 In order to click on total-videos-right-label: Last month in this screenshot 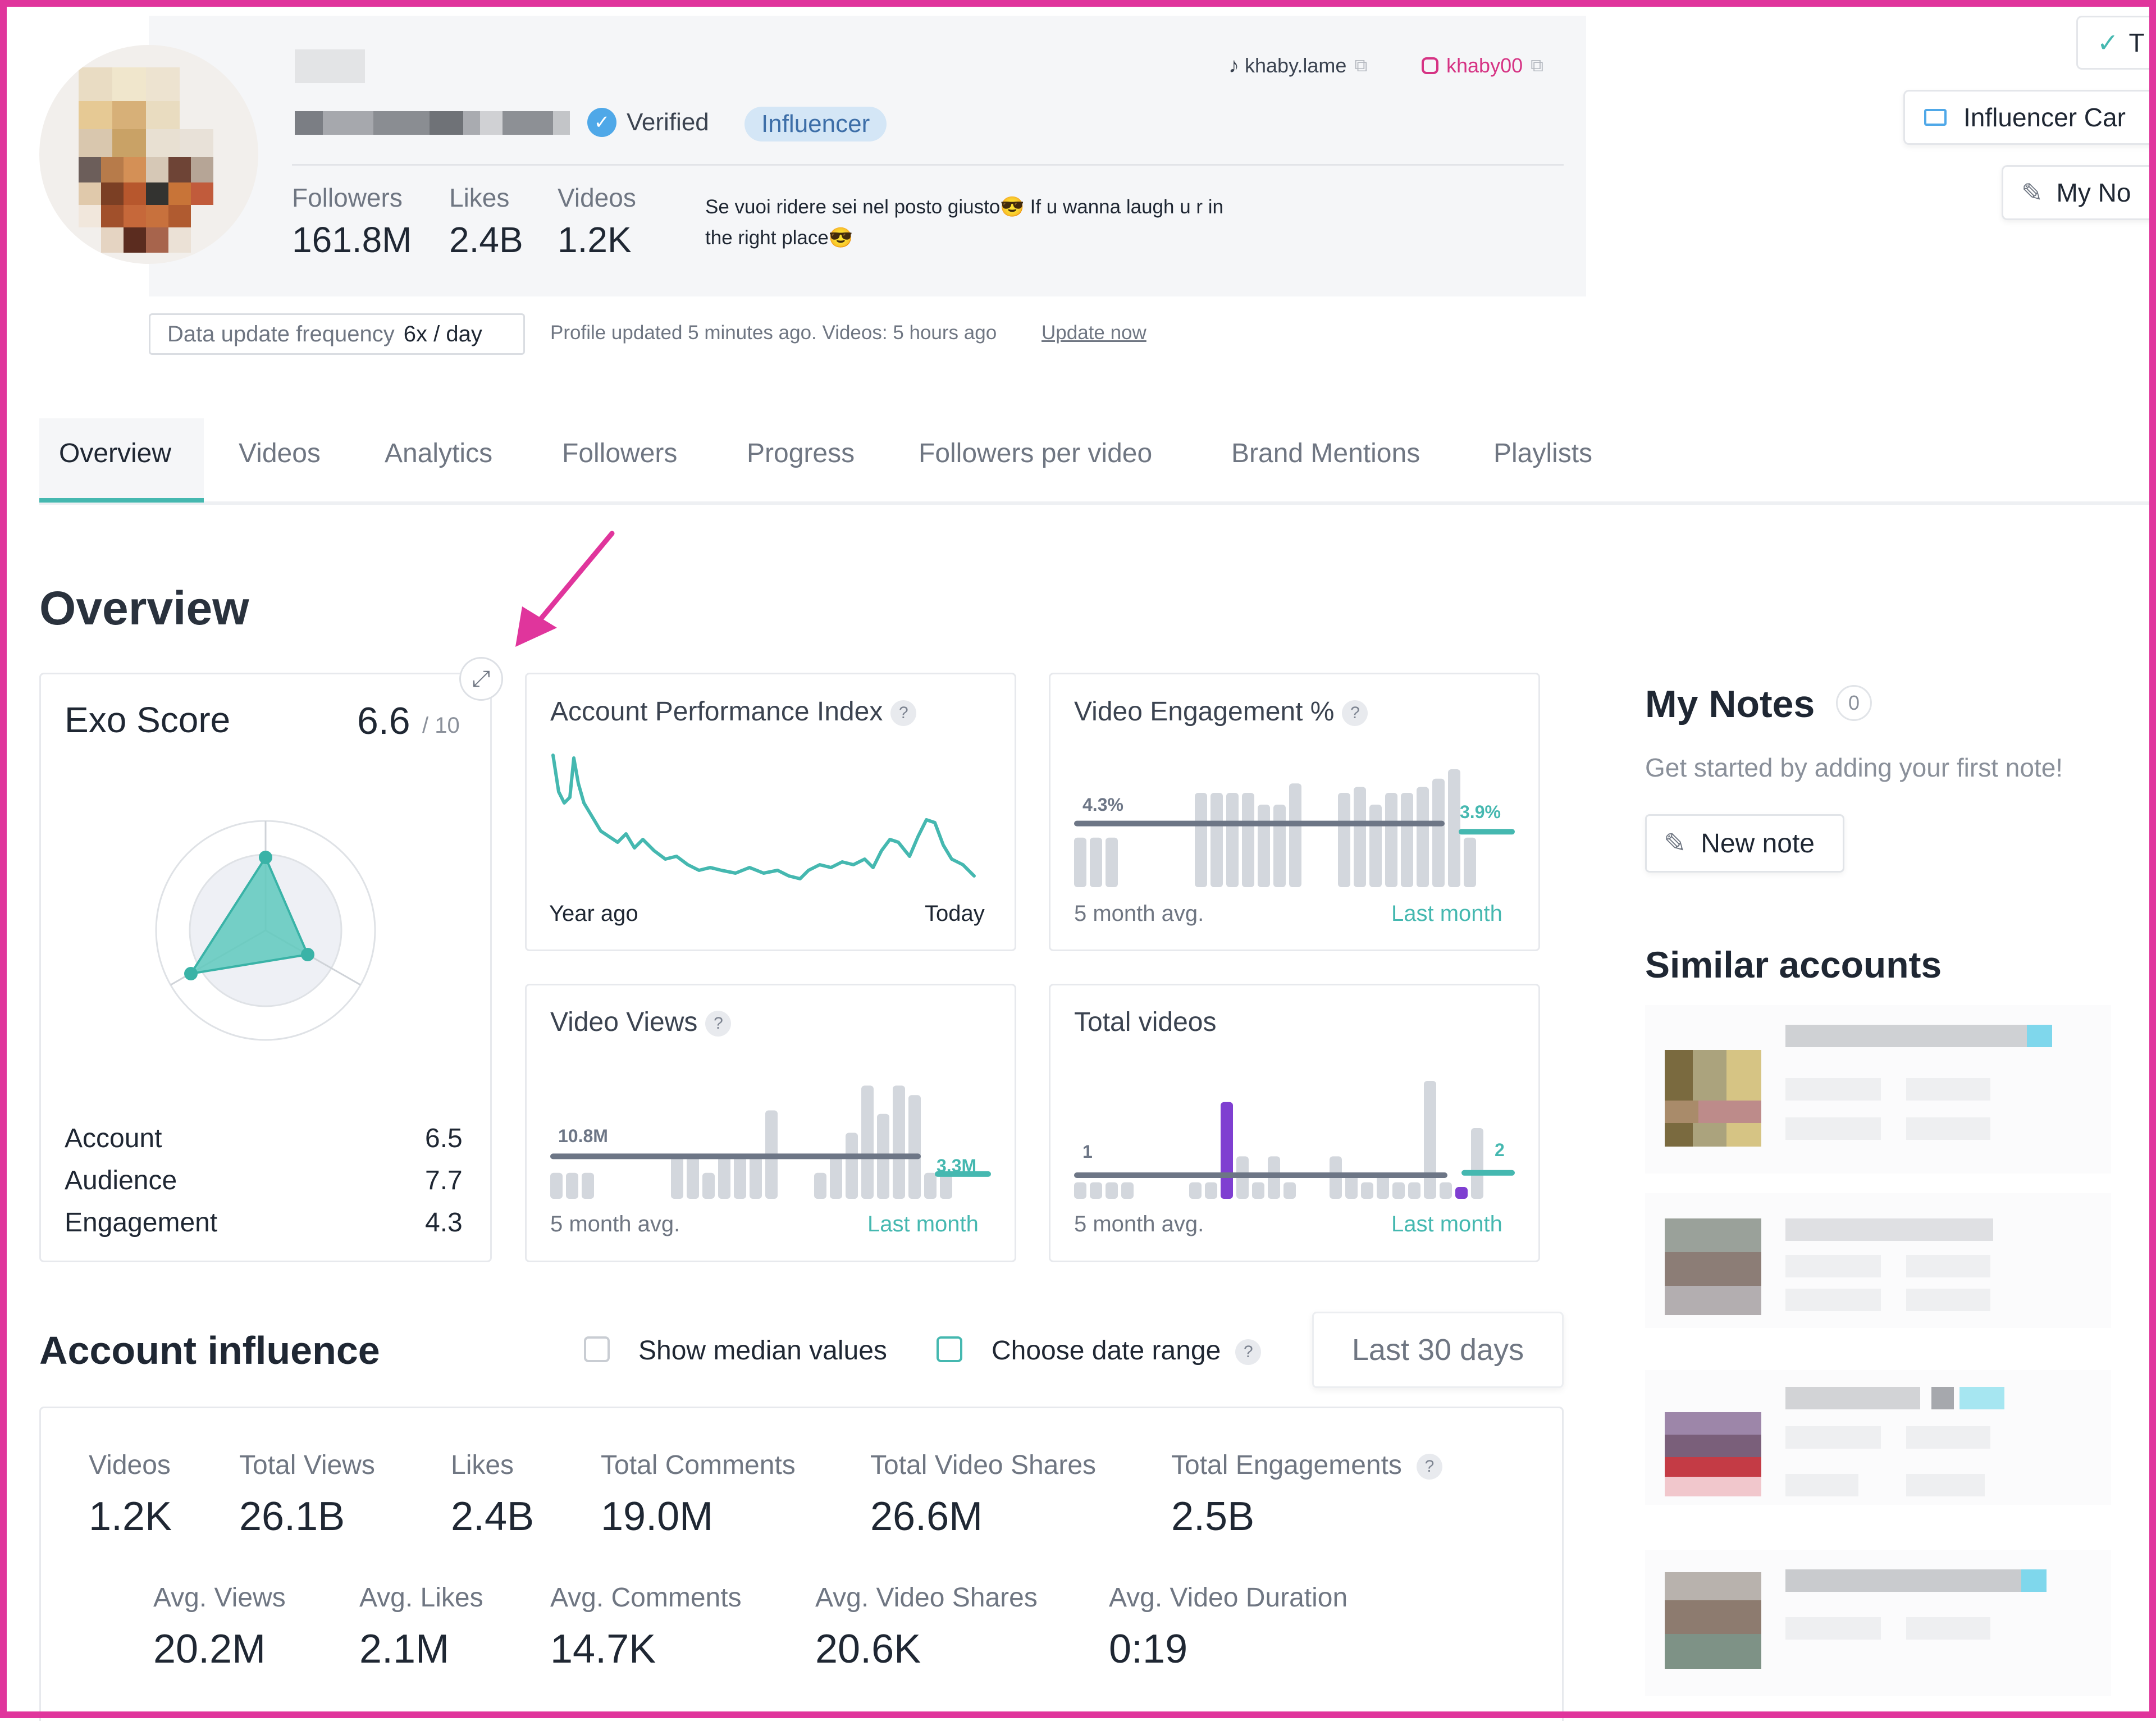, I will do `click(1446, 1224)`.